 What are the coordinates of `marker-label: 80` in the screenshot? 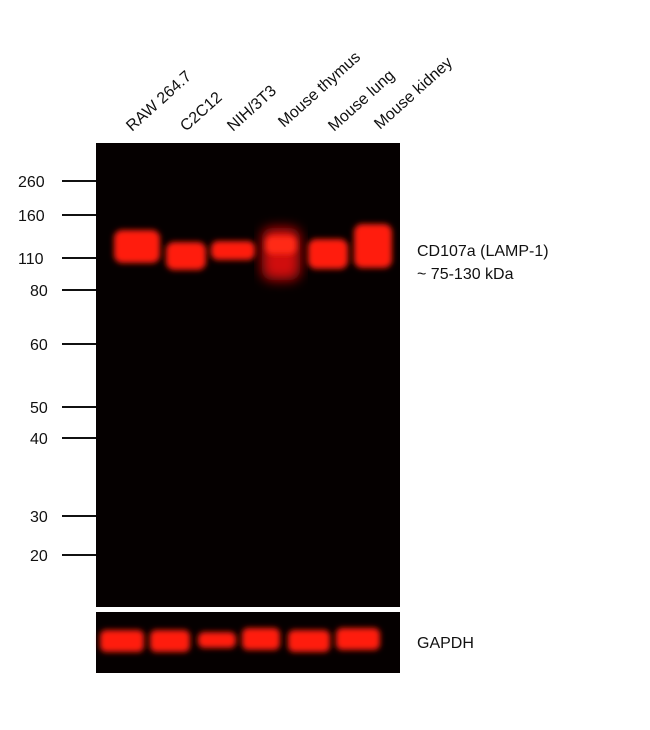 It's located at (39, 291).